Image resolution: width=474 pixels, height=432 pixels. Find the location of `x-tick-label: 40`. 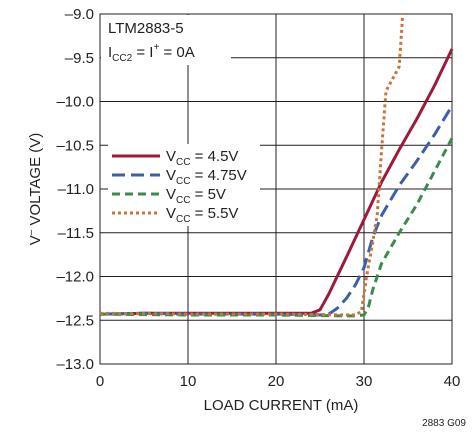

x-tick-label: 40 is located at coordinates (452, 381).